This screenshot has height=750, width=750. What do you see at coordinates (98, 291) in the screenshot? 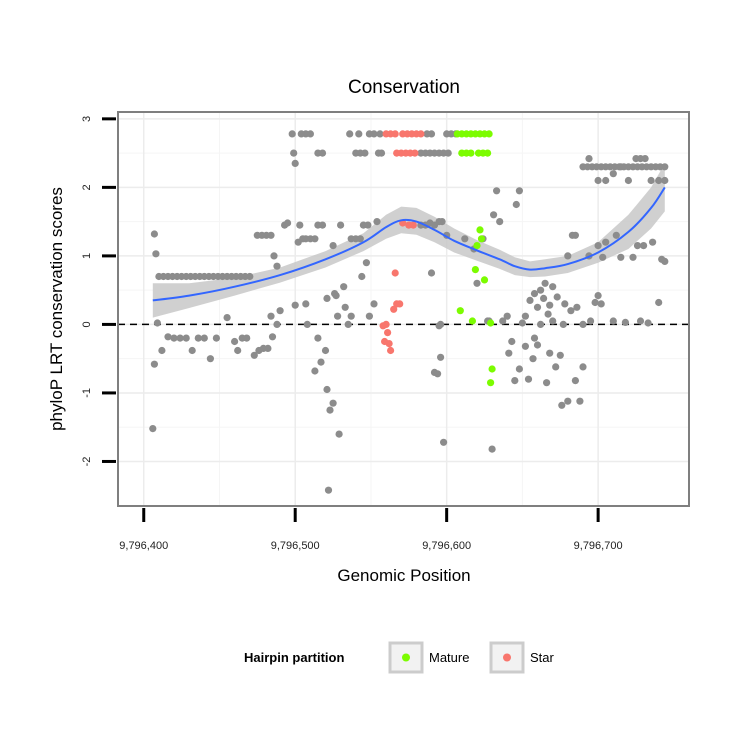
I see `y-axis: -2 -1 0 1 2 3` at bounding box center [98, 291].